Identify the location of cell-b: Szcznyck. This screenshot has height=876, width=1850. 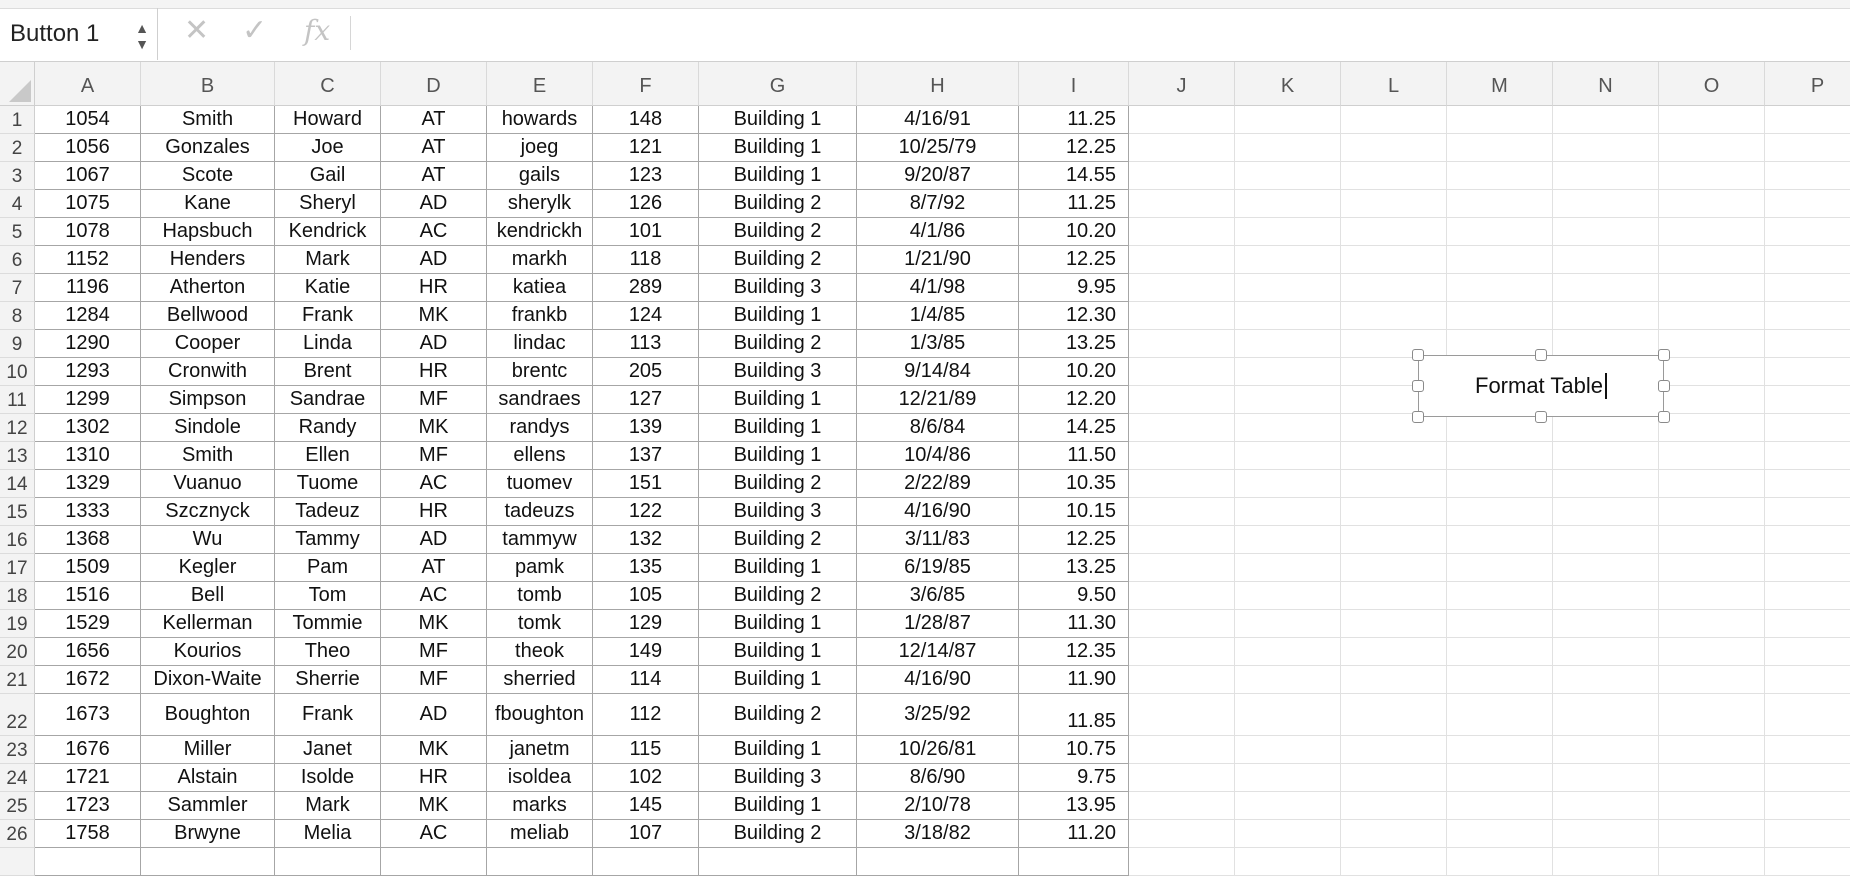
(208, 512).